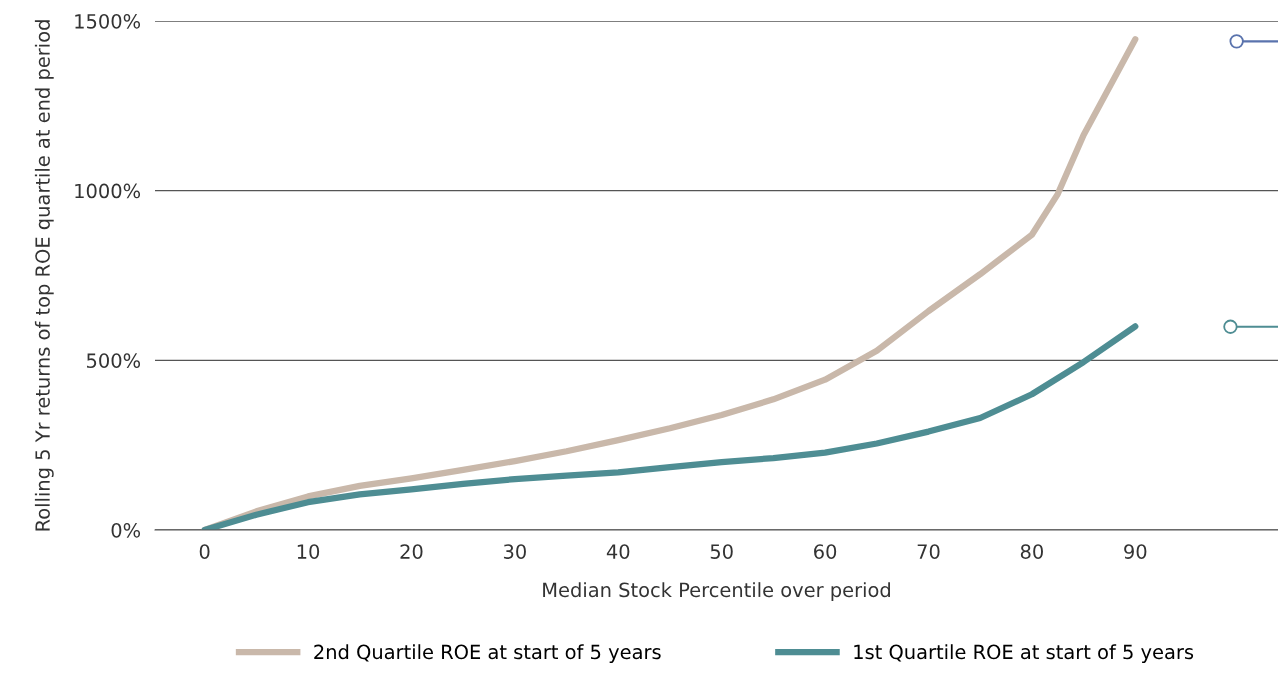 The image size is (1278, 690). Describe the element at coordinates (1024, 654) in the screenshot. I see `legend-label: 1st Quartile ROE at start of 5 years` at that location.